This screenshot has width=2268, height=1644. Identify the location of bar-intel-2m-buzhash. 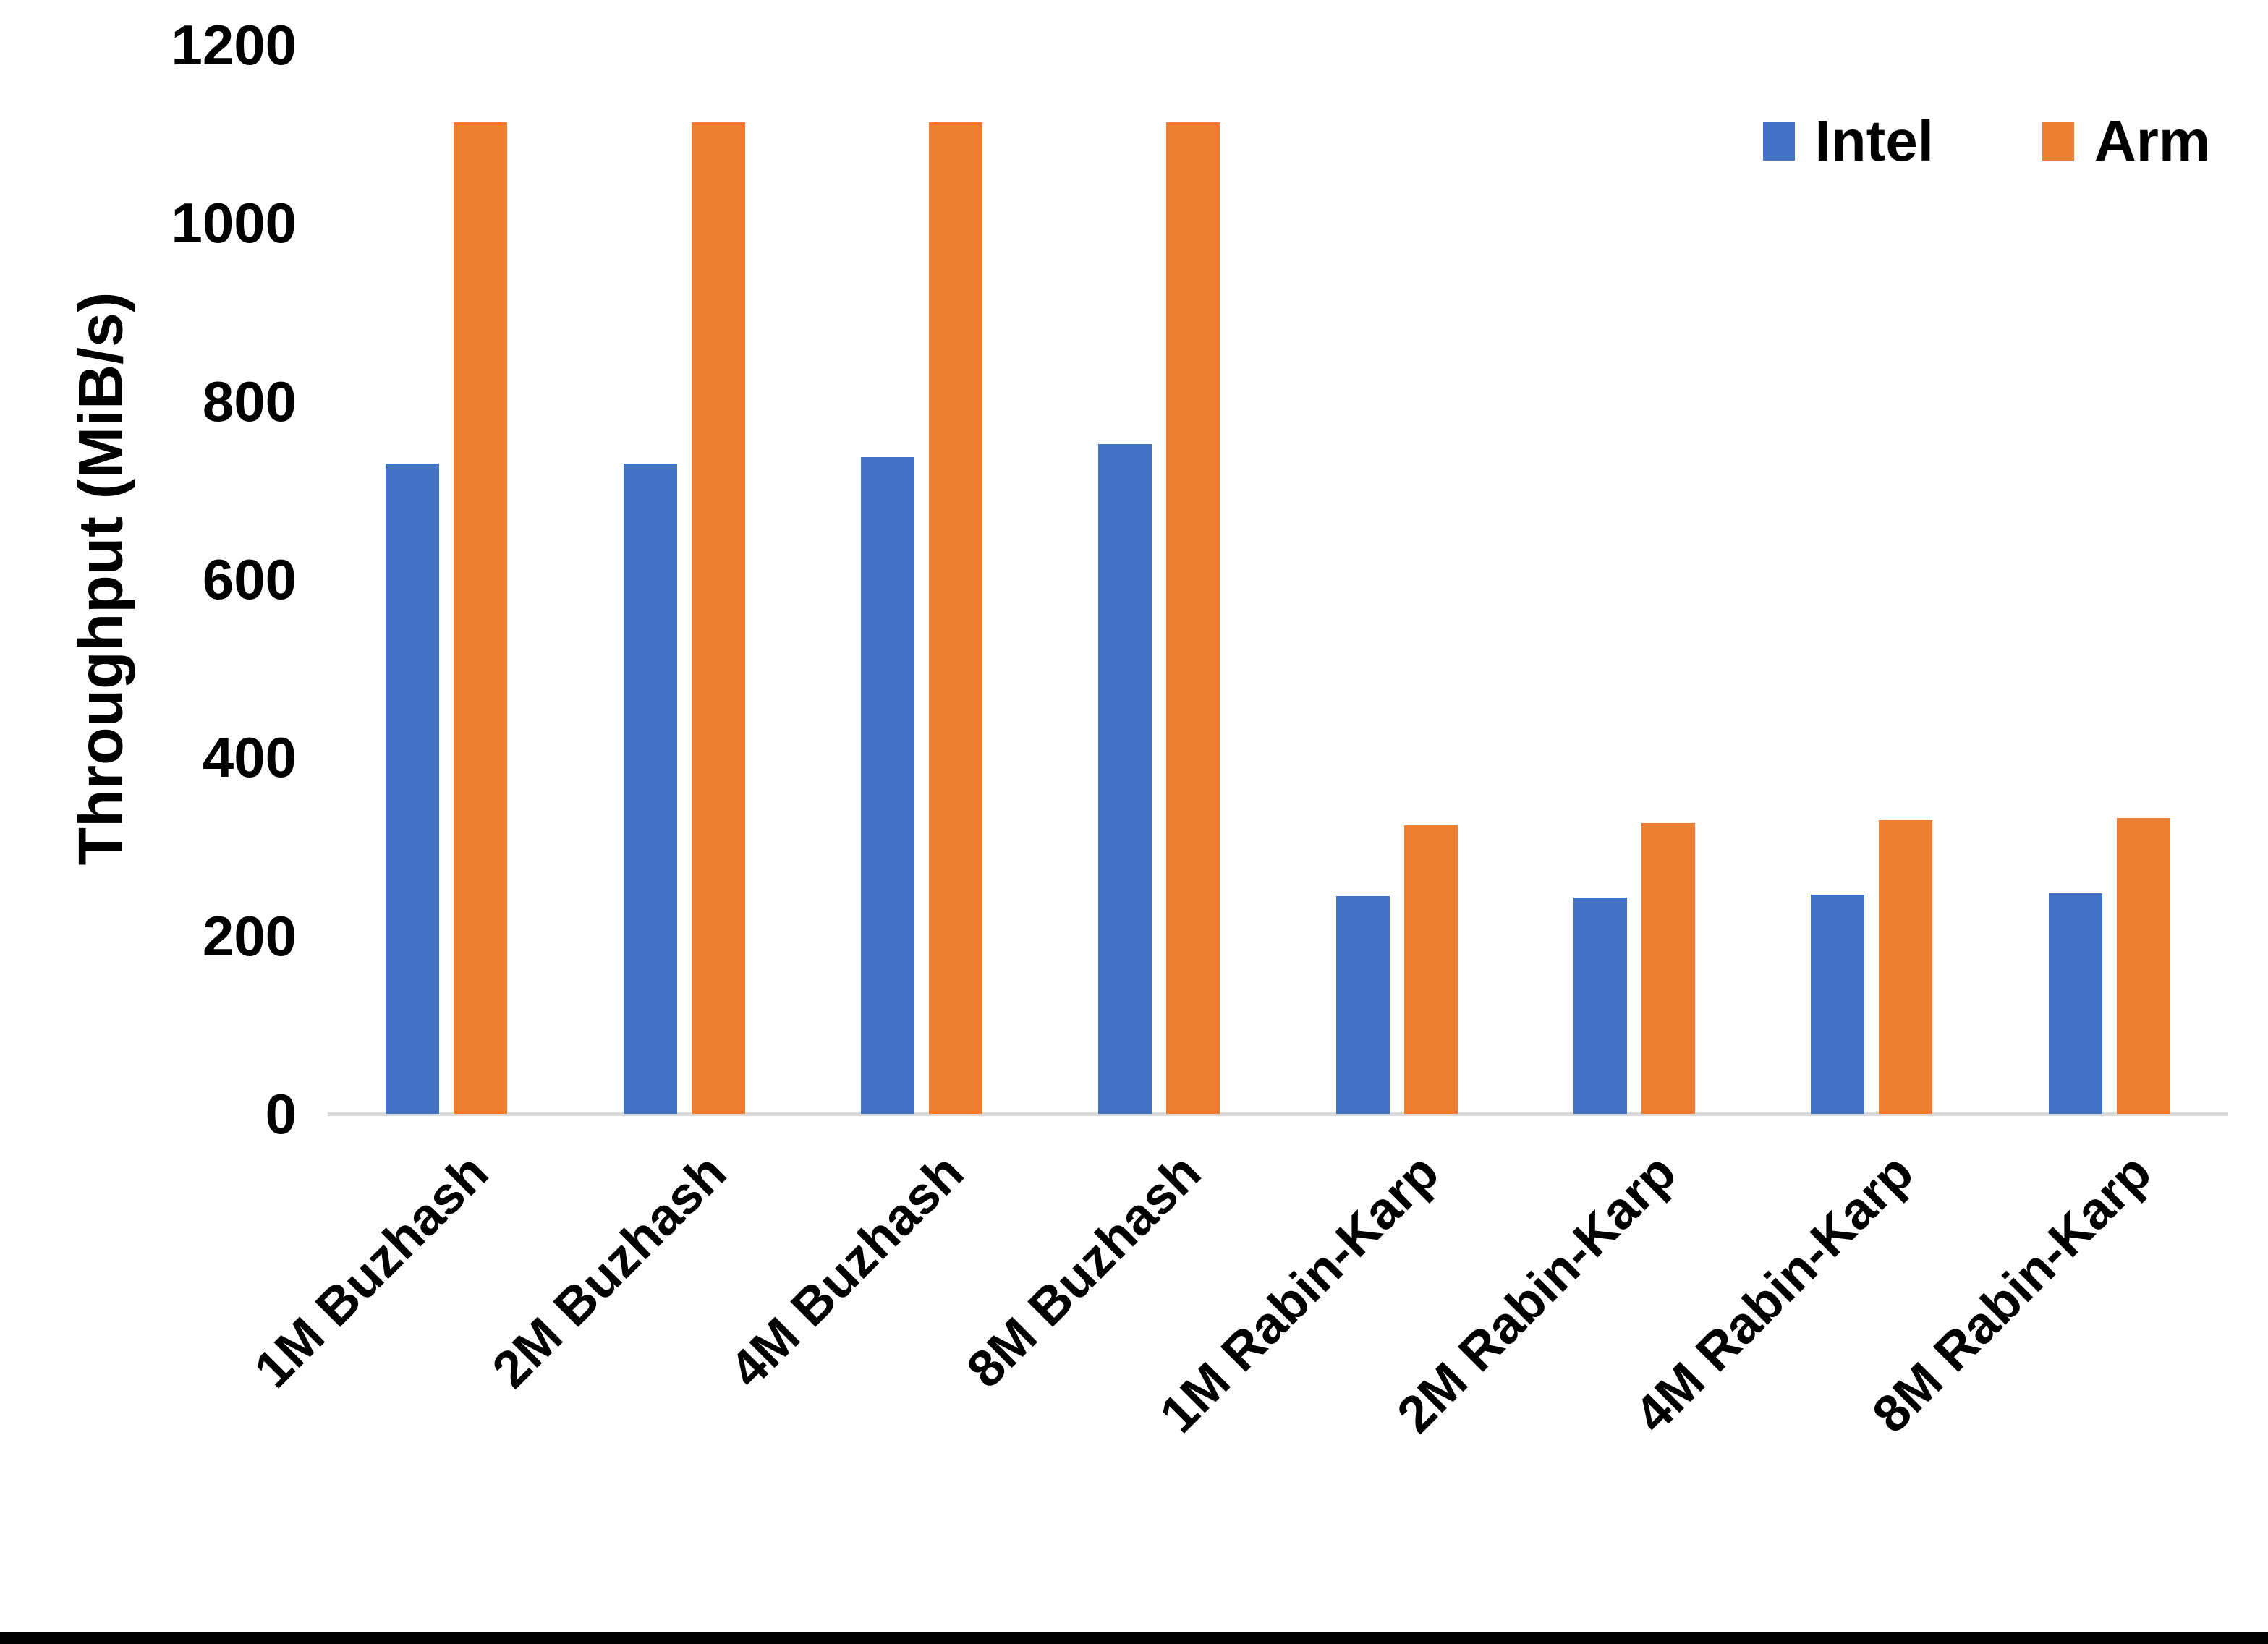
(650, 789).